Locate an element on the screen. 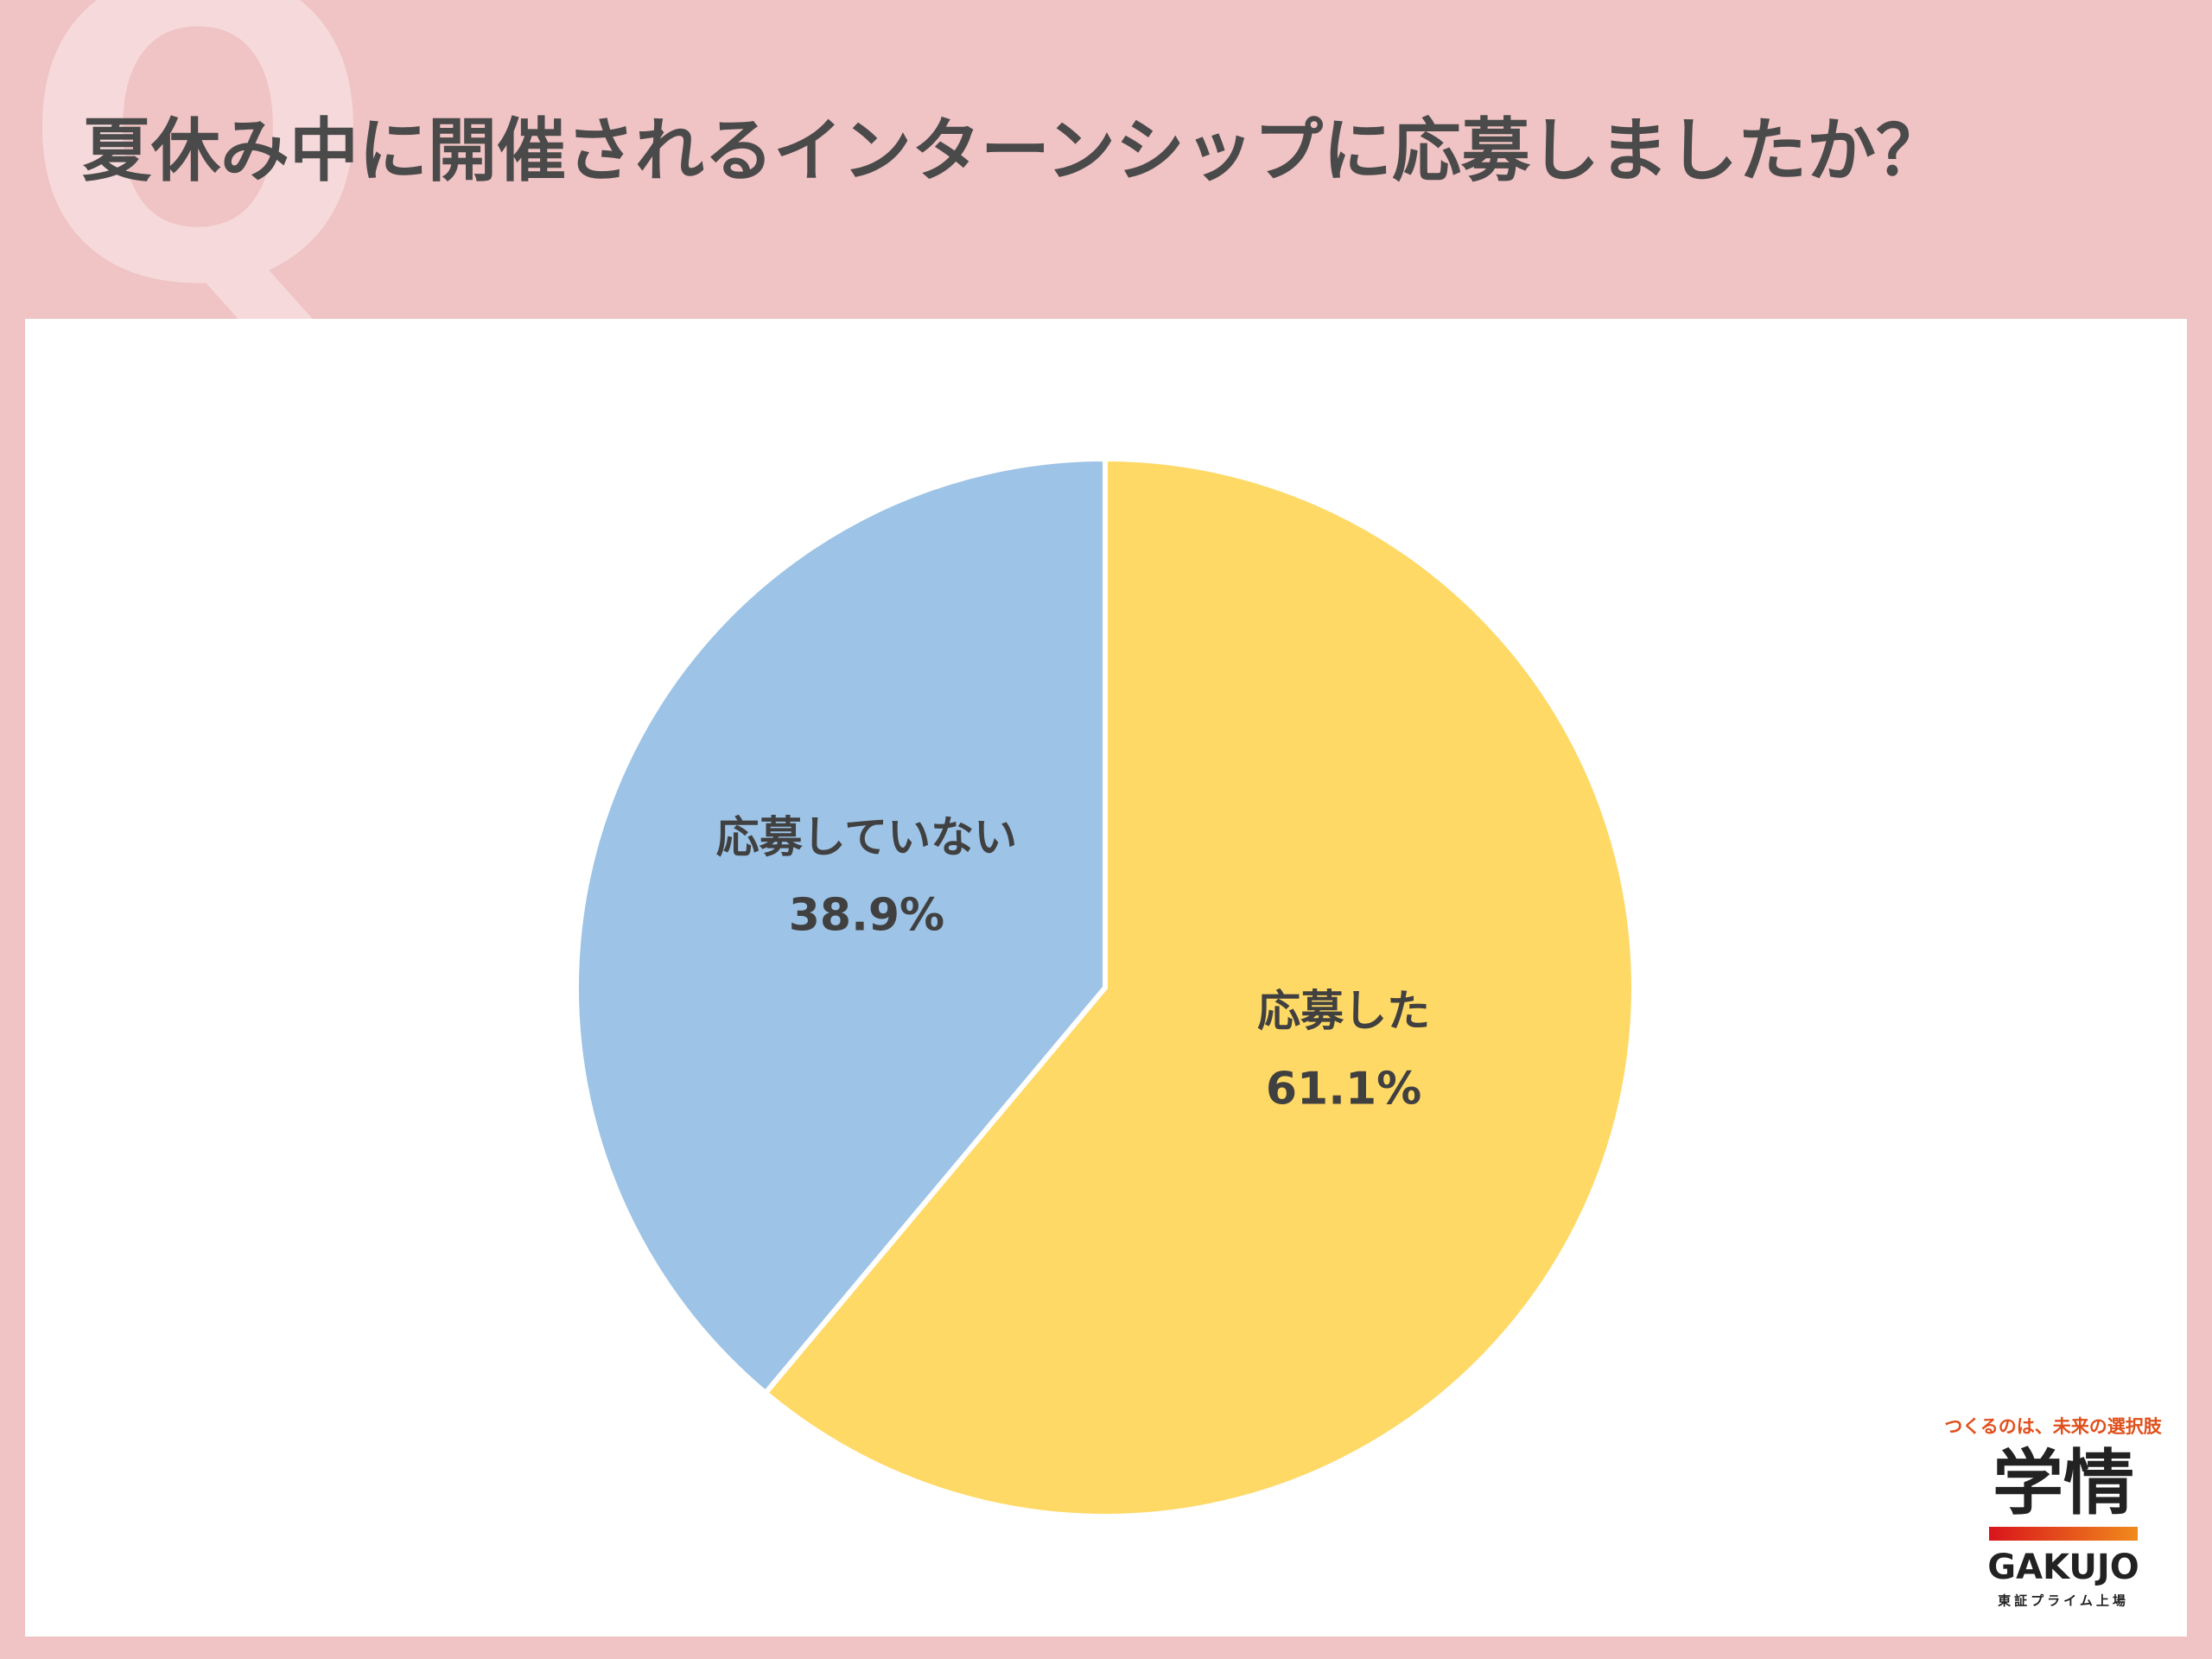 This screenshot has width=2212, height=1659. value-label: 61.1% is located at coordinates (1343, 1089).